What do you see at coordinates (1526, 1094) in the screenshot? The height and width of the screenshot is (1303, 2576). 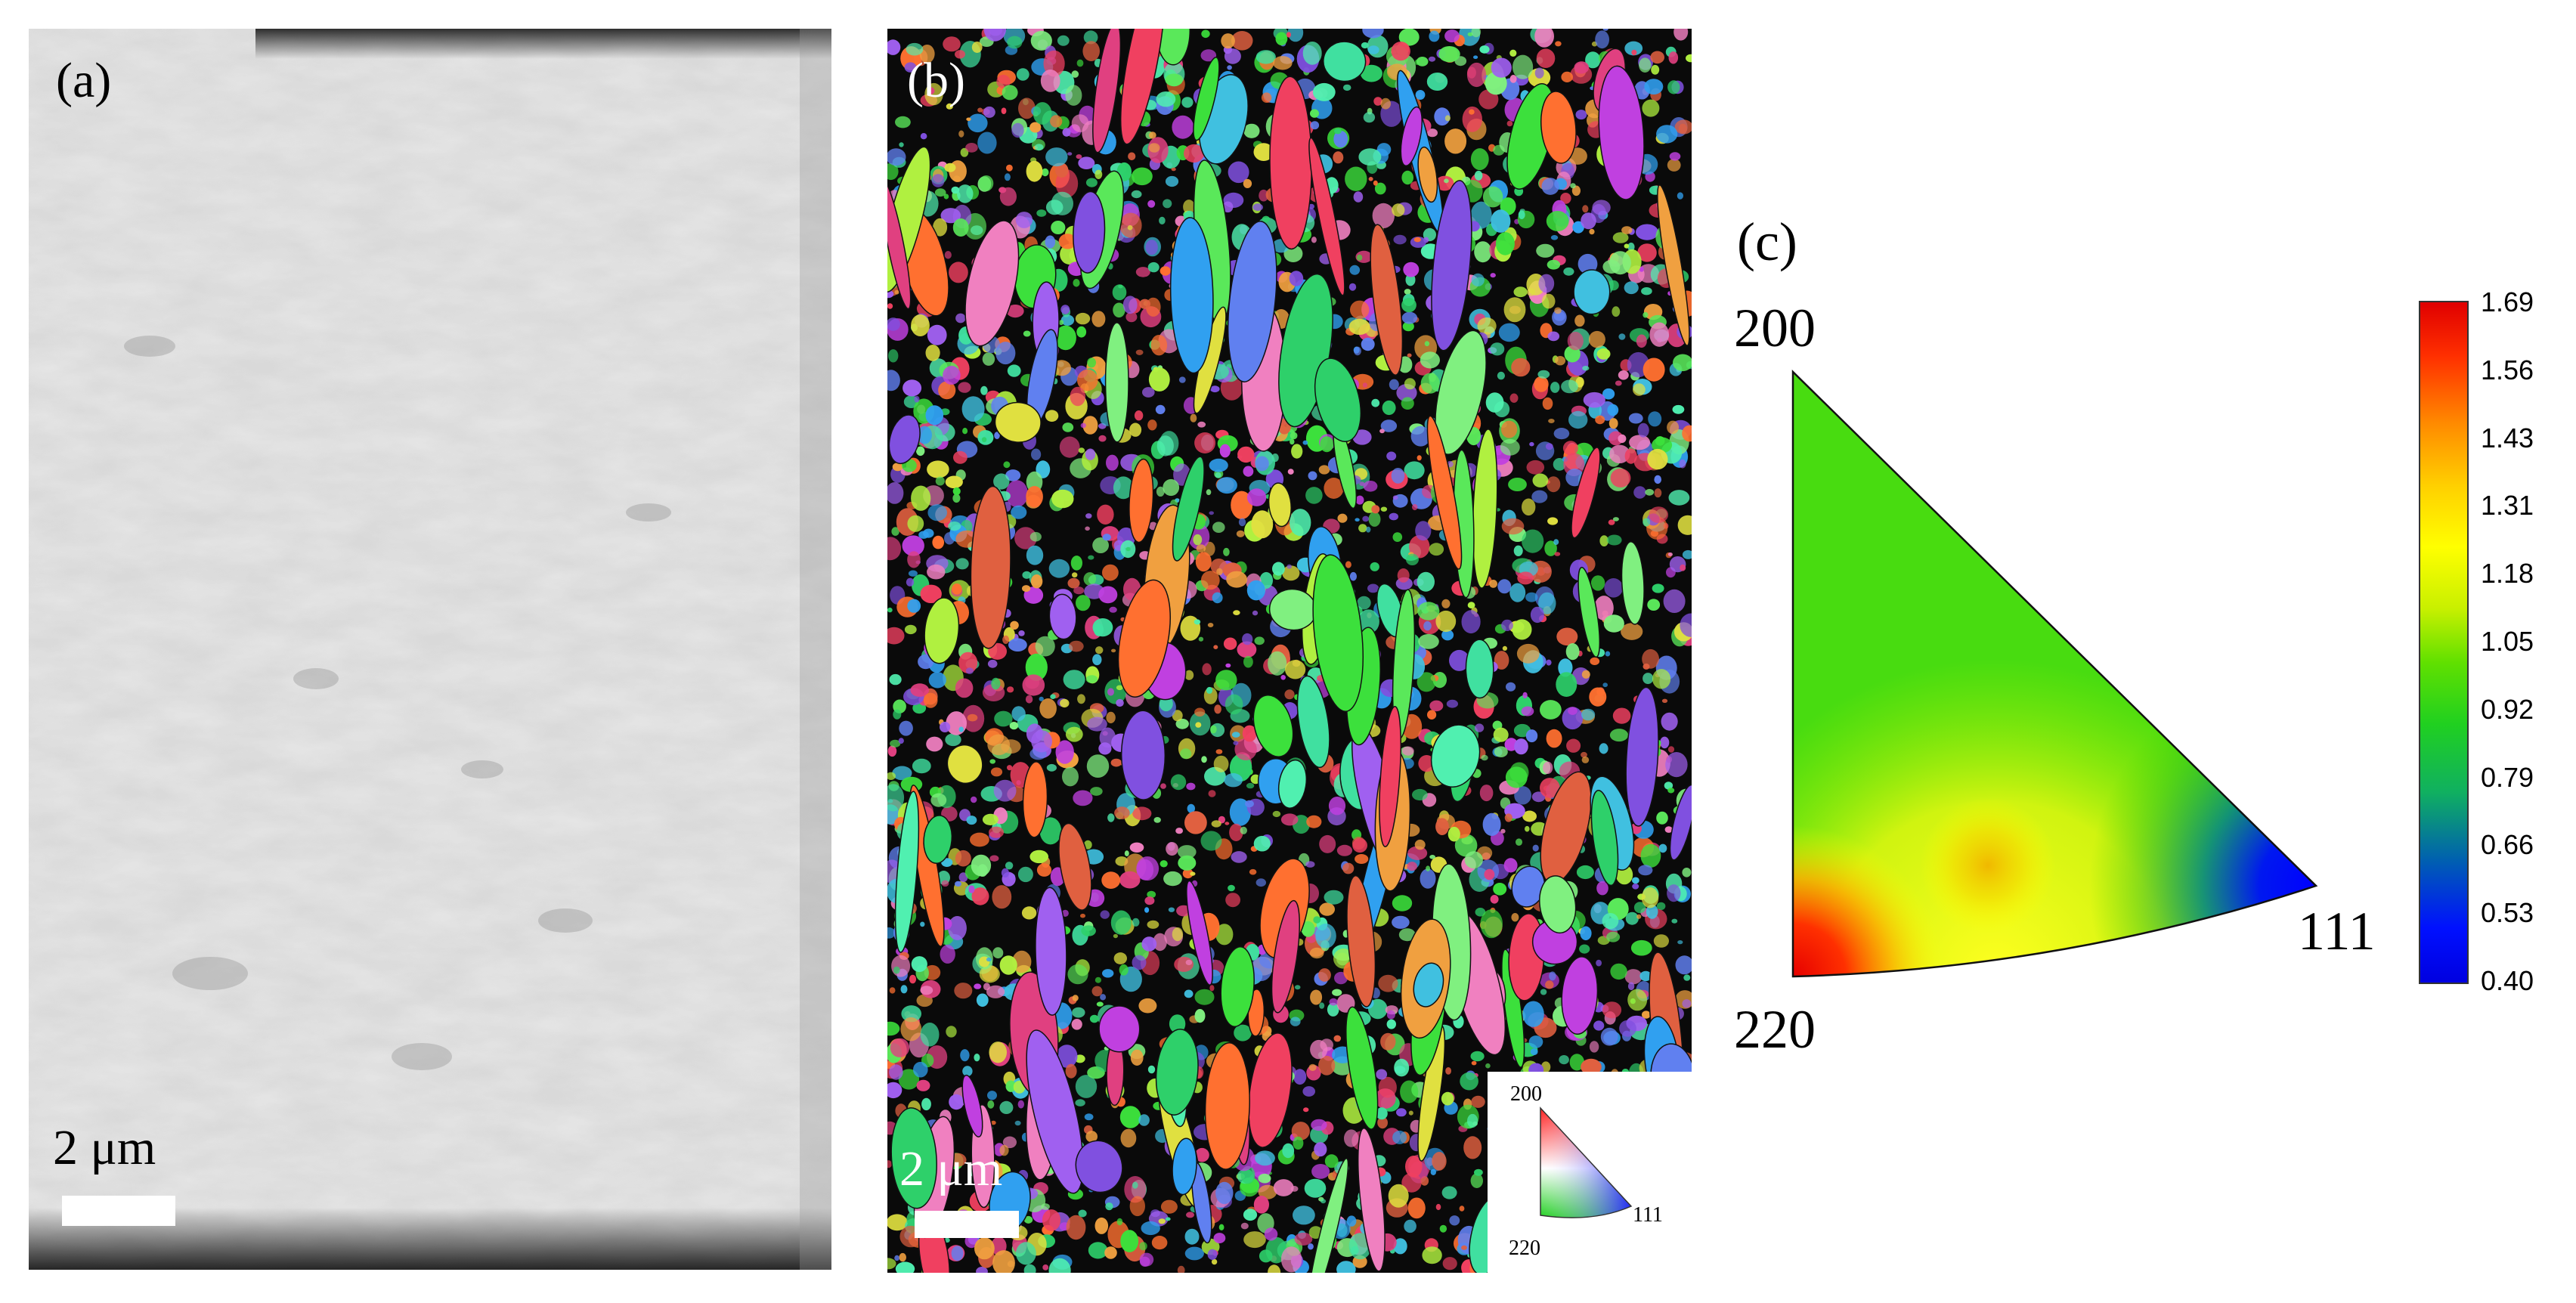 I see `ipf-key-label-200: 200` at bounding box center [1526, 1094].